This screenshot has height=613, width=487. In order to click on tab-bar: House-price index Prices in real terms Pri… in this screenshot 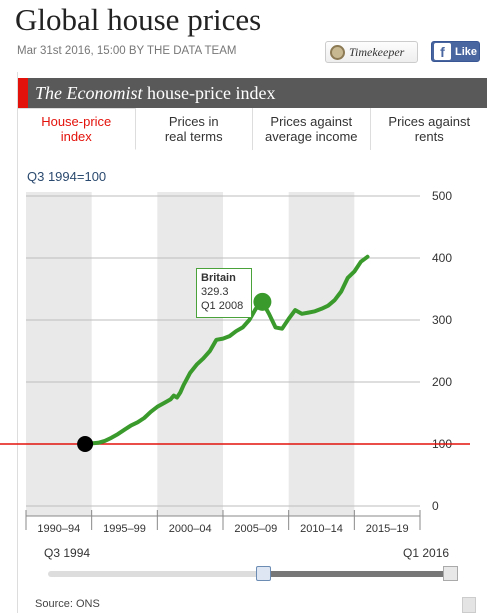, I will do `click(252, 129)`.